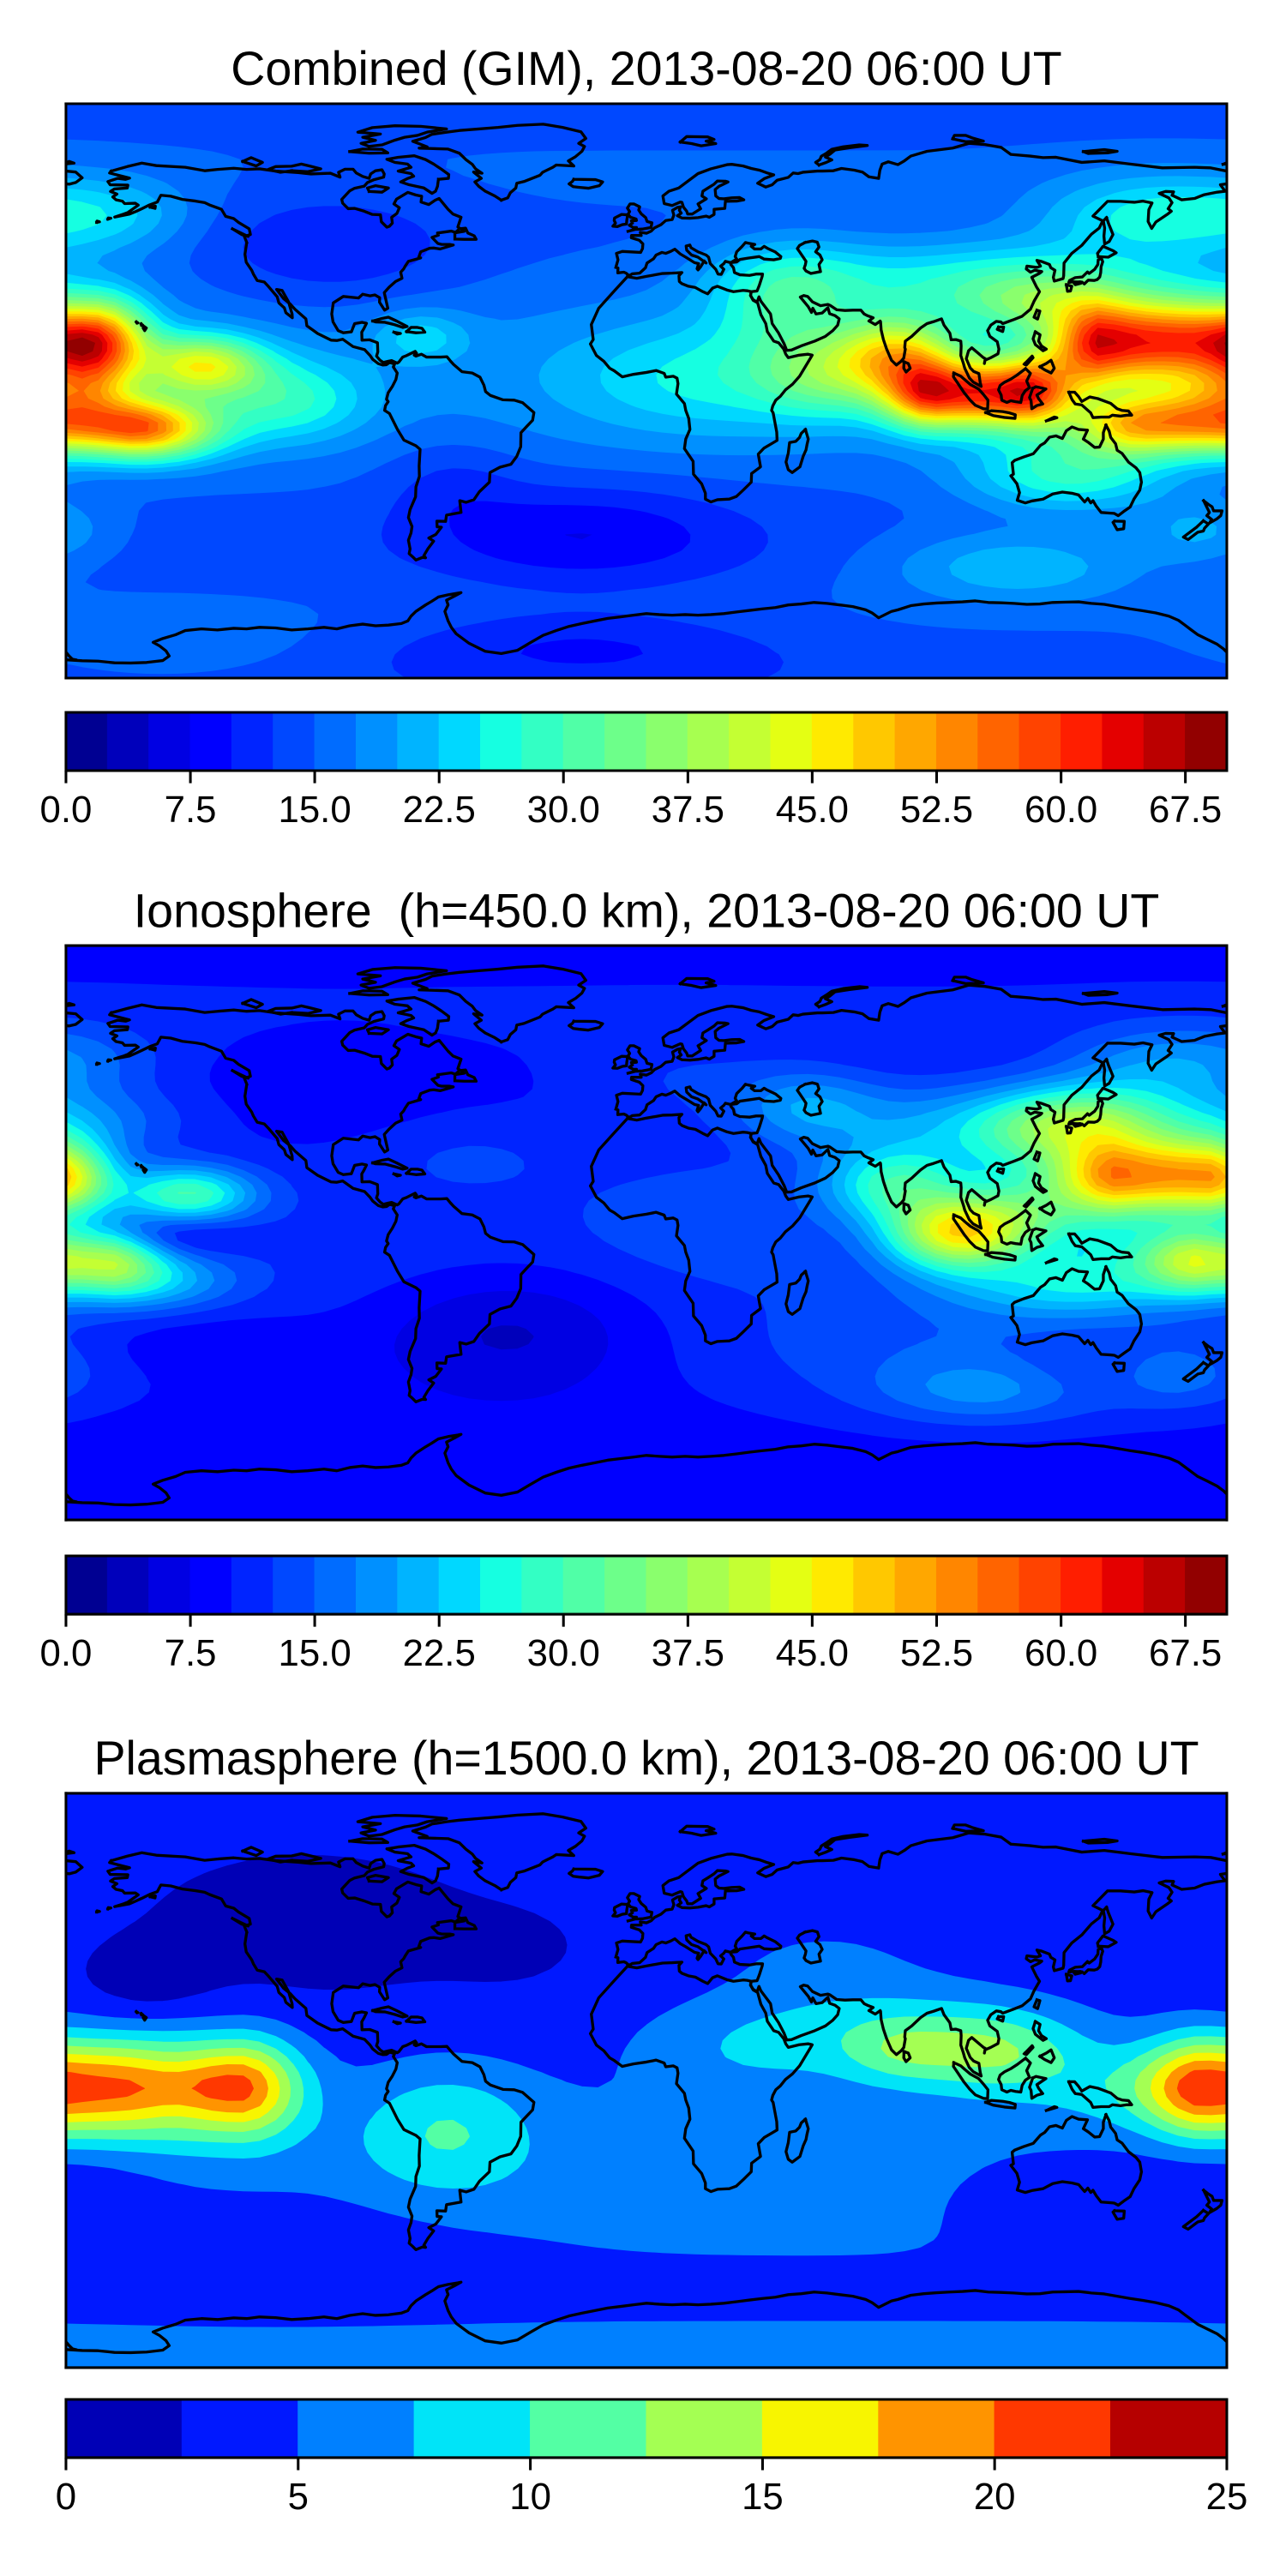 The image size is (1286, 2576). Describe the element at coordinates (530, 2497) in the screenshot. I see `svg-text: 10` at that location.